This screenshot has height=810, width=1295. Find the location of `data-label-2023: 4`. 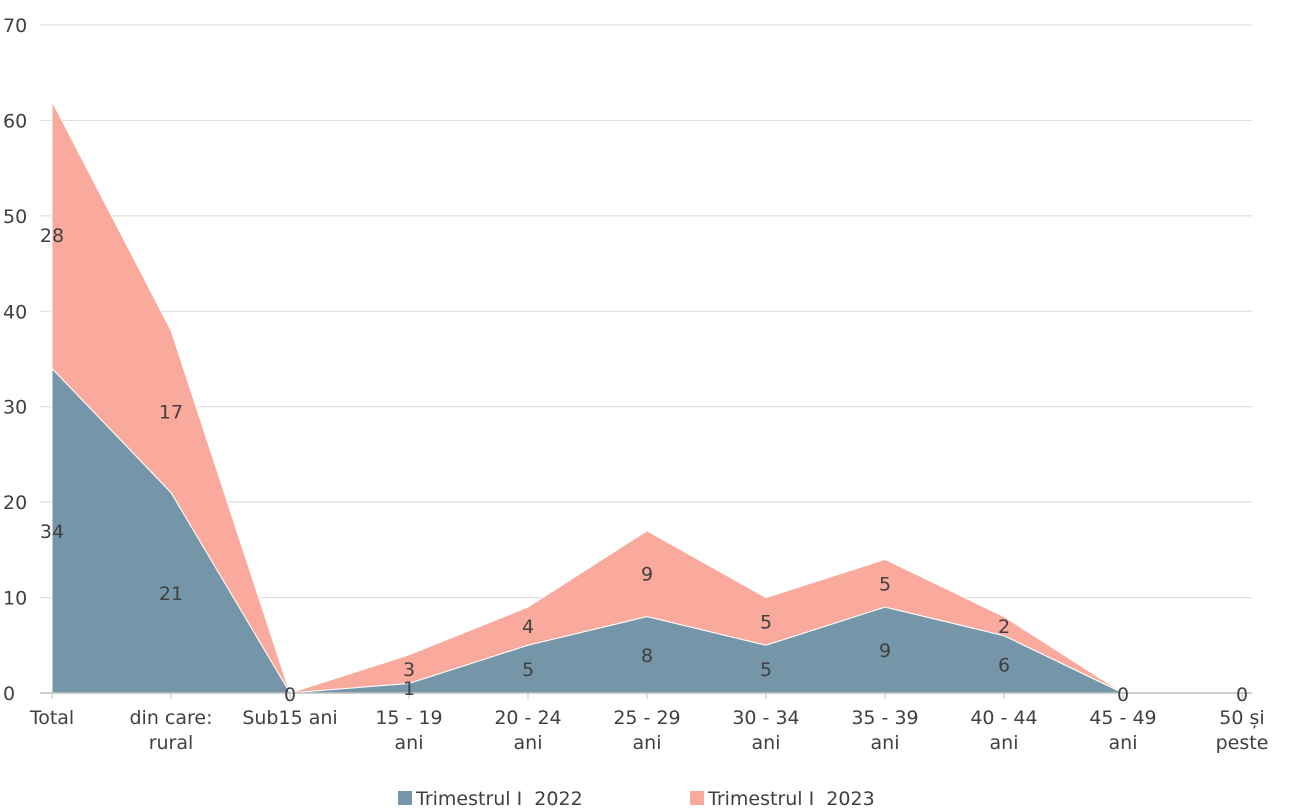

data-label-2023: 4 is located at coordinates (528, 627).